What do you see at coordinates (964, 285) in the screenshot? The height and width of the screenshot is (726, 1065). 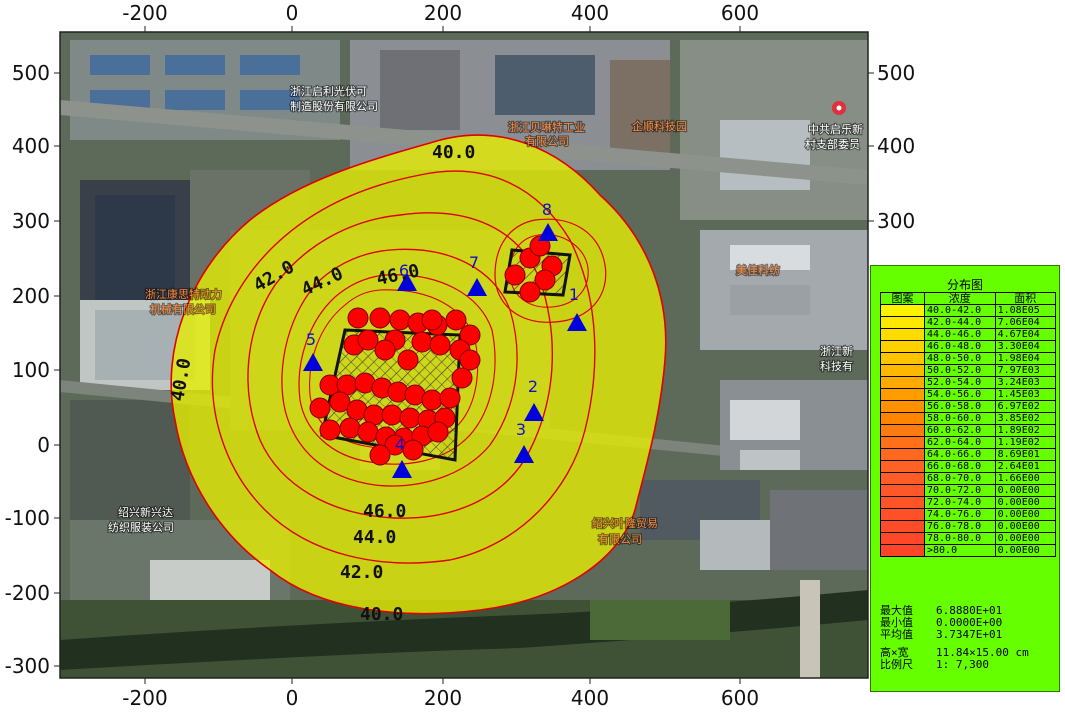 I see `legend-title: 分布图` at bounding box center [964, 285].